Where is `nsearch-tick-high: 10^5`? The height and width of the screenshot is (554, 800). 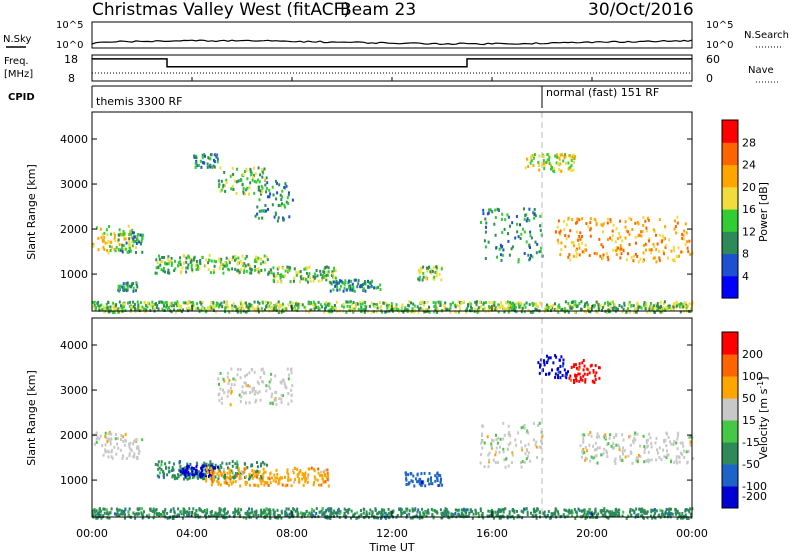 nsearch-tick-high: 10^5 is located at coordinates (719, 25).